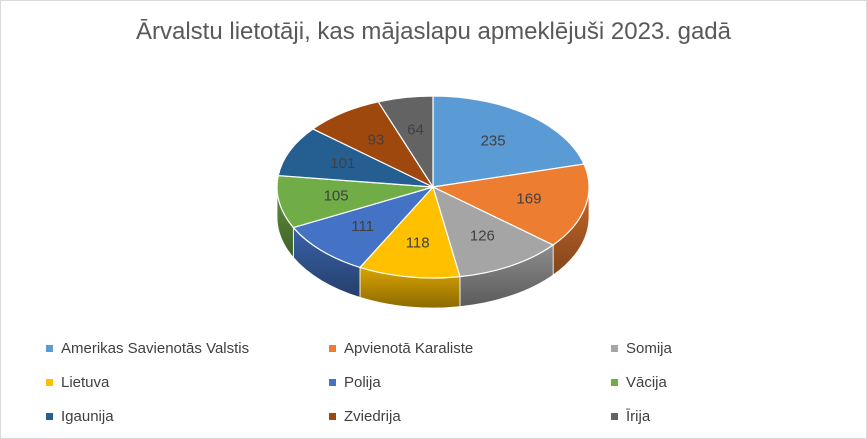 The image size is (867, 439). I want to click on legend-label: Īrija, so click(638, 416).